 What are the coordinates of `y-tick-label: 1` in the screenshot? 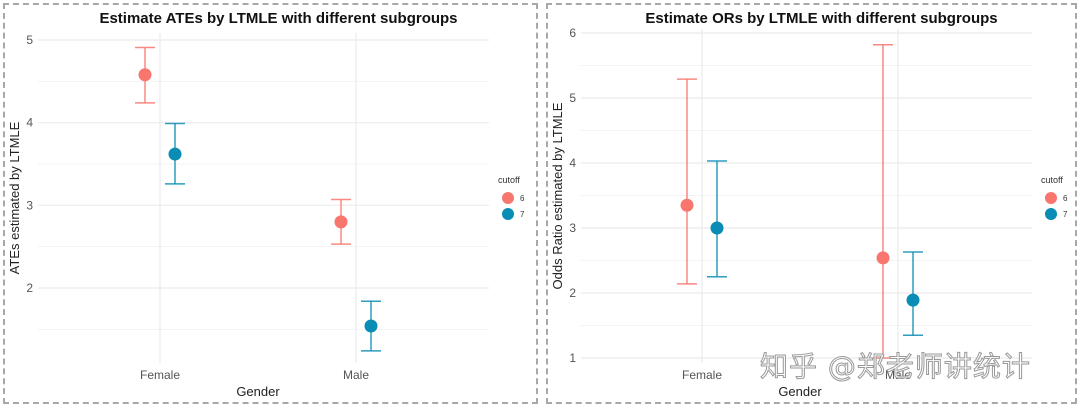 It's located at (572, 358).